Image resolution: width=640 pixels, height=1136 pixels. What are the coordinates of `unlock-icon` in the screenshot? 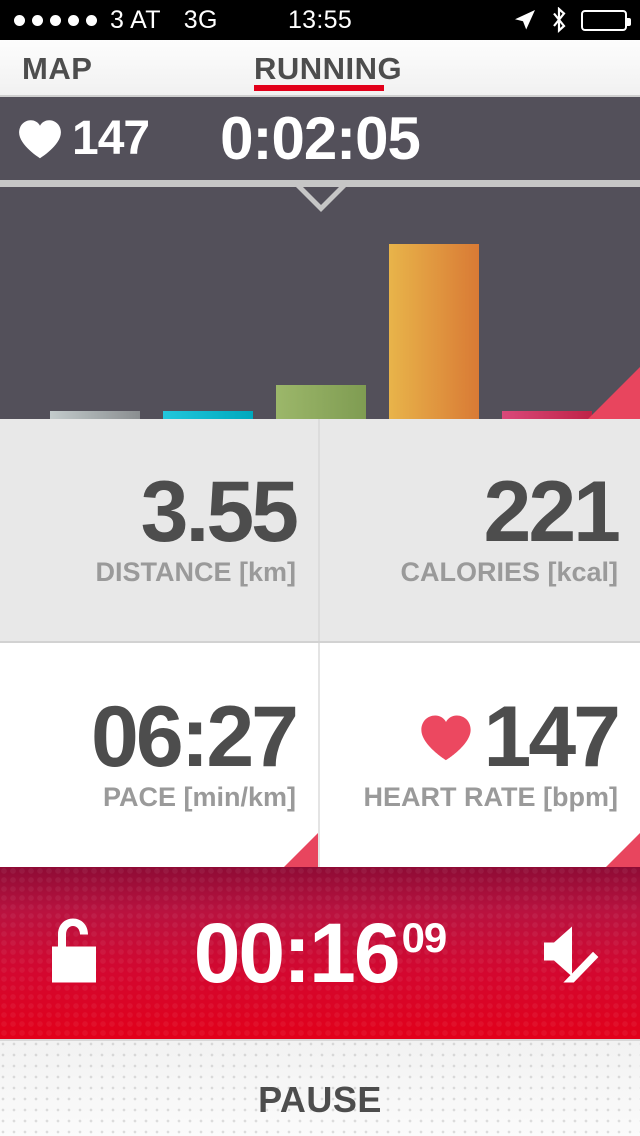 It's located at (73, 953).